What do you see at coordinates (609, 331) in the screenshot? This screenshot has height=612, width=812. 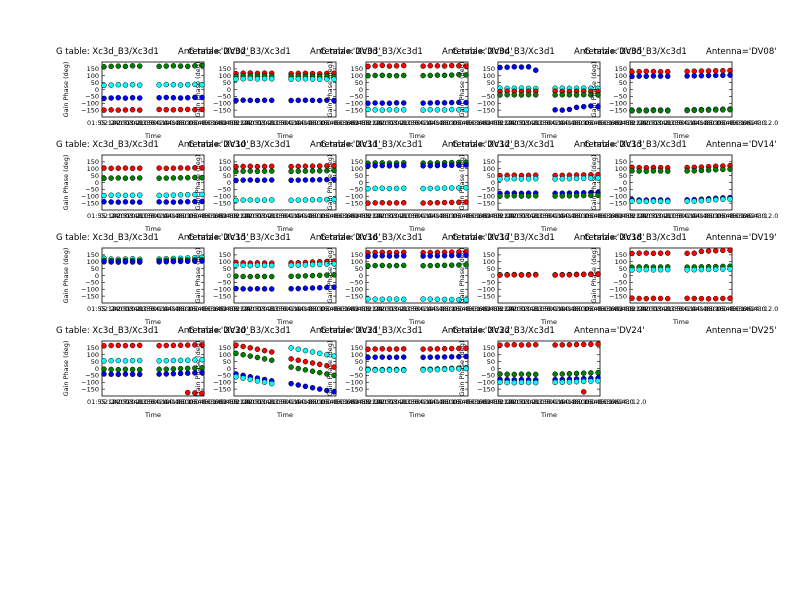 I see `subplot-antenna-label: Antenna='DV24'` at bounding box center [609, 331].